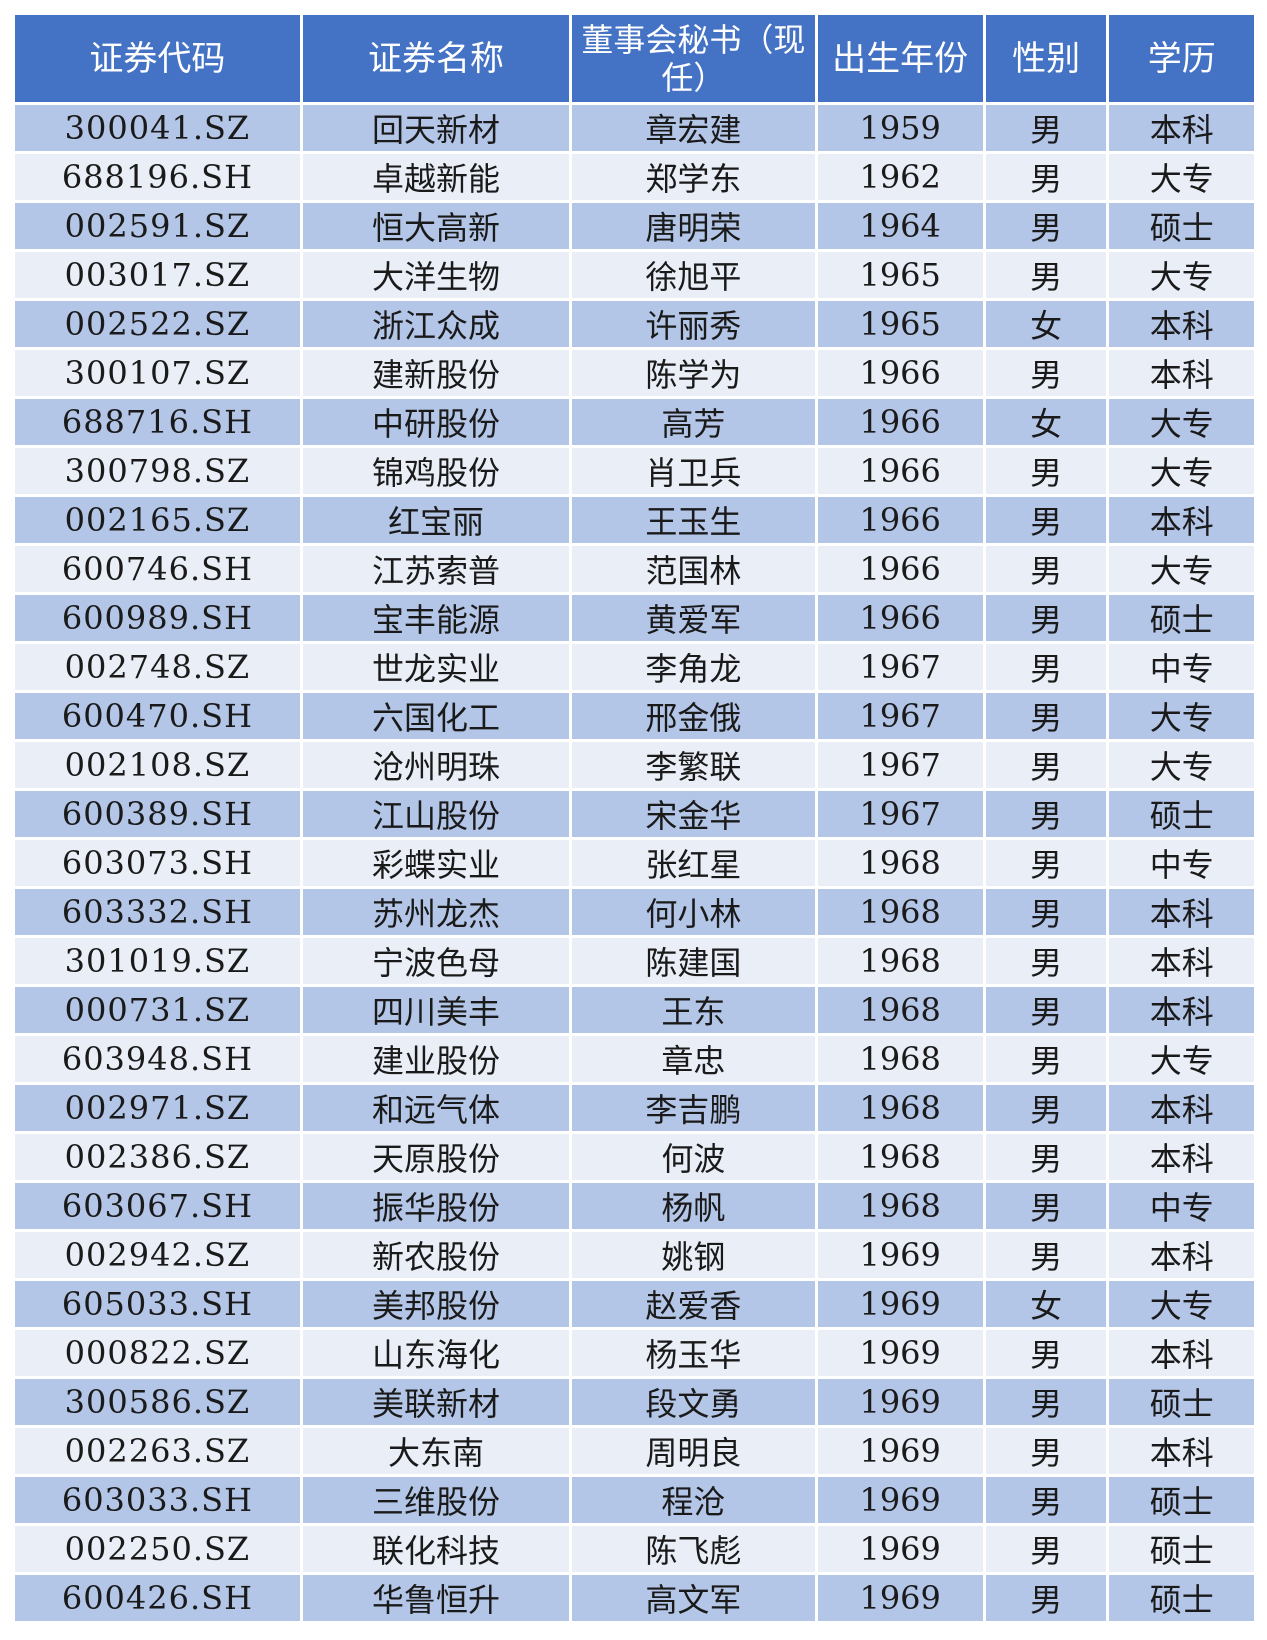  Describe the element at coordinates (157, 1353) in the screenshot. I see `cell-stock-code: 000822.SZ` at that location.